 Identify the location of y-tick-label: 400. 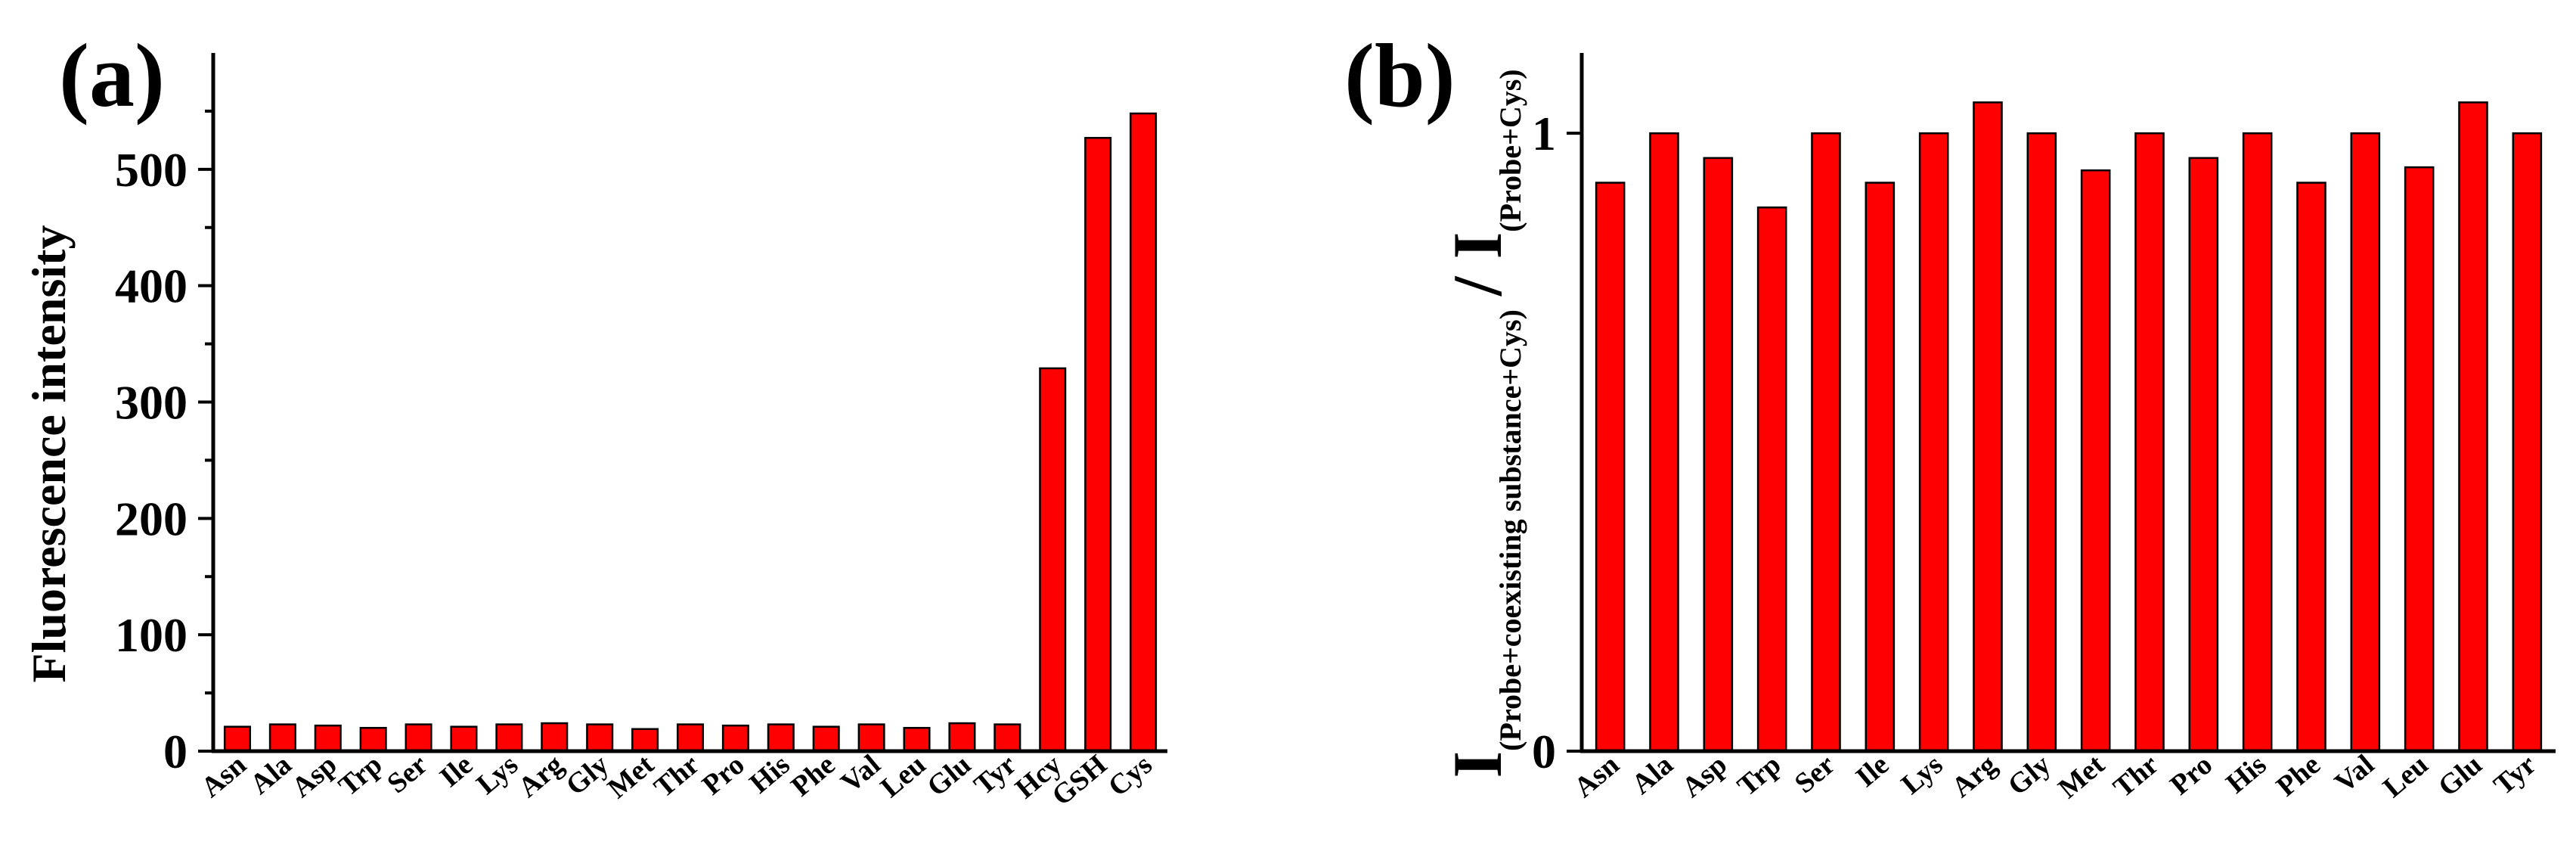
(151, 286).